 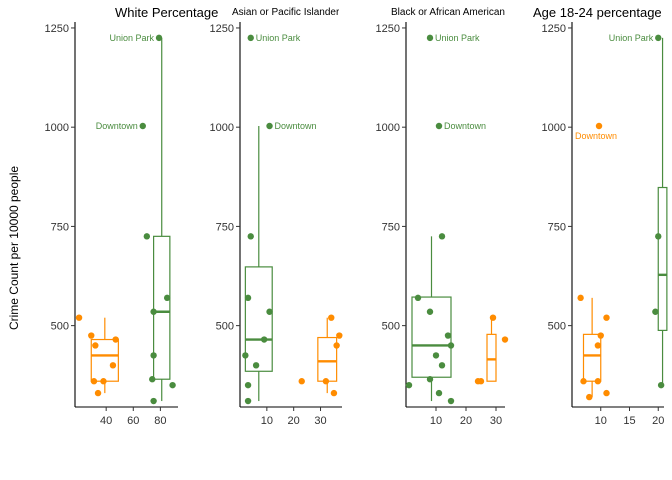 What do you see at coordinates (597, 12) in the screenshot?
I see `panel-title: Age 18-24 percentage` at bounding box center [597, 12].